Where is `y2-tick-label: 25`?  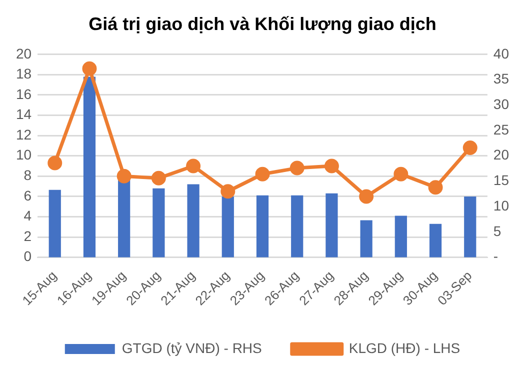 y2-tick-label: 25 is located at coordinates (501, 129).